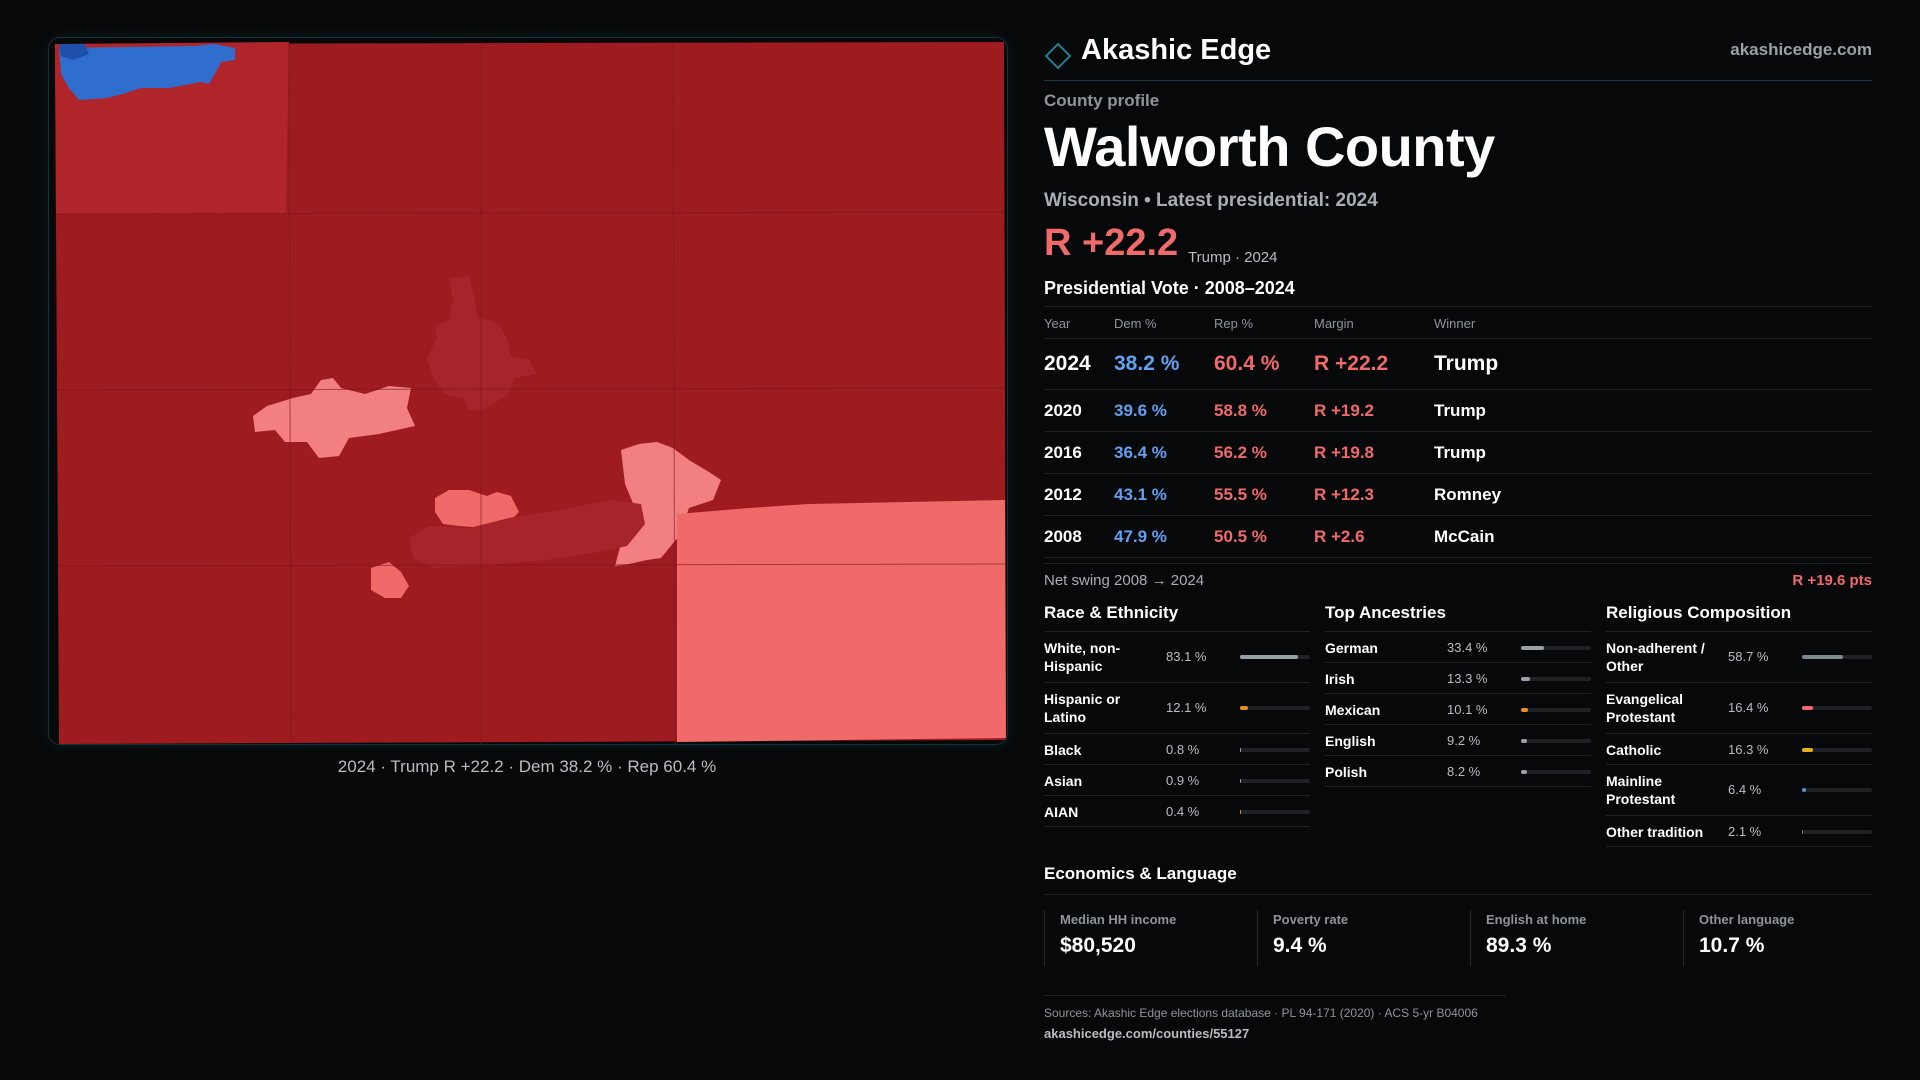  What do you see at coordinates (1063, 410) in the screenshot?
I see `row-year: 2020` at bounding box center [1063, 410].